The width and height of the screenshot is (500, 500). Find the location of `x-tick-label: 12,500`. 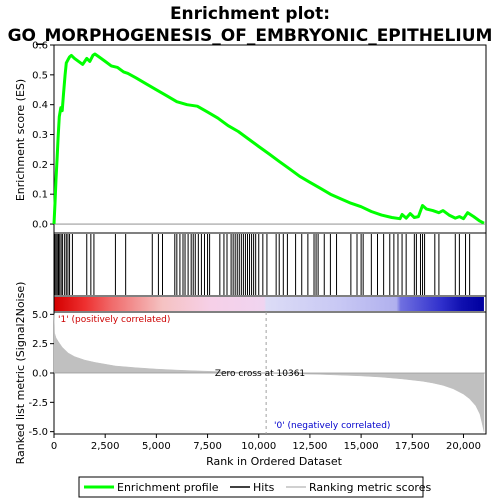

x-tick-label: 12,500 is located at coordinates (309, 446).